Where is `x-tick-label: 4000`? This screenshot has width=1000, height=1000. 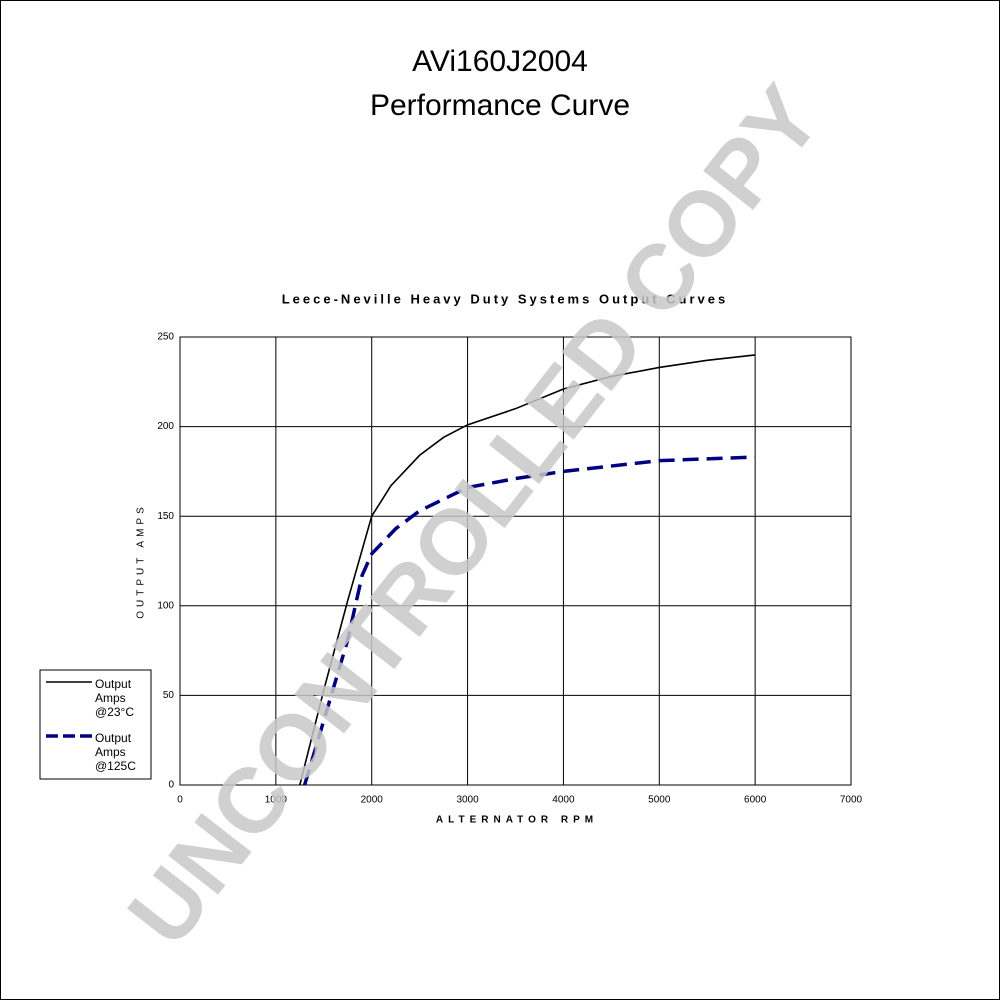 x-tick-label: 4000 is located at coordinates (563, 800).